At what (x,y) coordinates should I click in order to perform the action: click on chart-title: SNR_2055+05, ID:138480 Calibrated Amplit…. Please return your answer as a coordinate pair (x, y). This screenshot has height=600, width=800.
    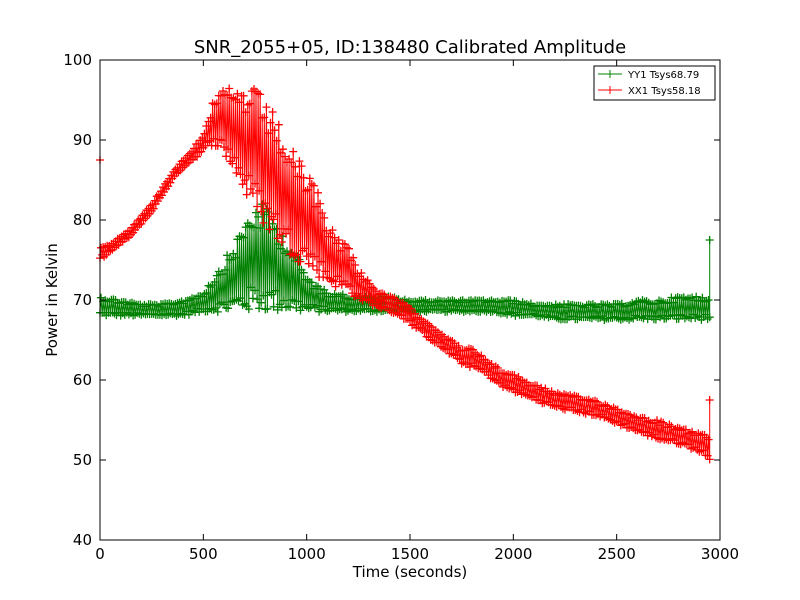
    Looking at the image, I should click on (410, 47).